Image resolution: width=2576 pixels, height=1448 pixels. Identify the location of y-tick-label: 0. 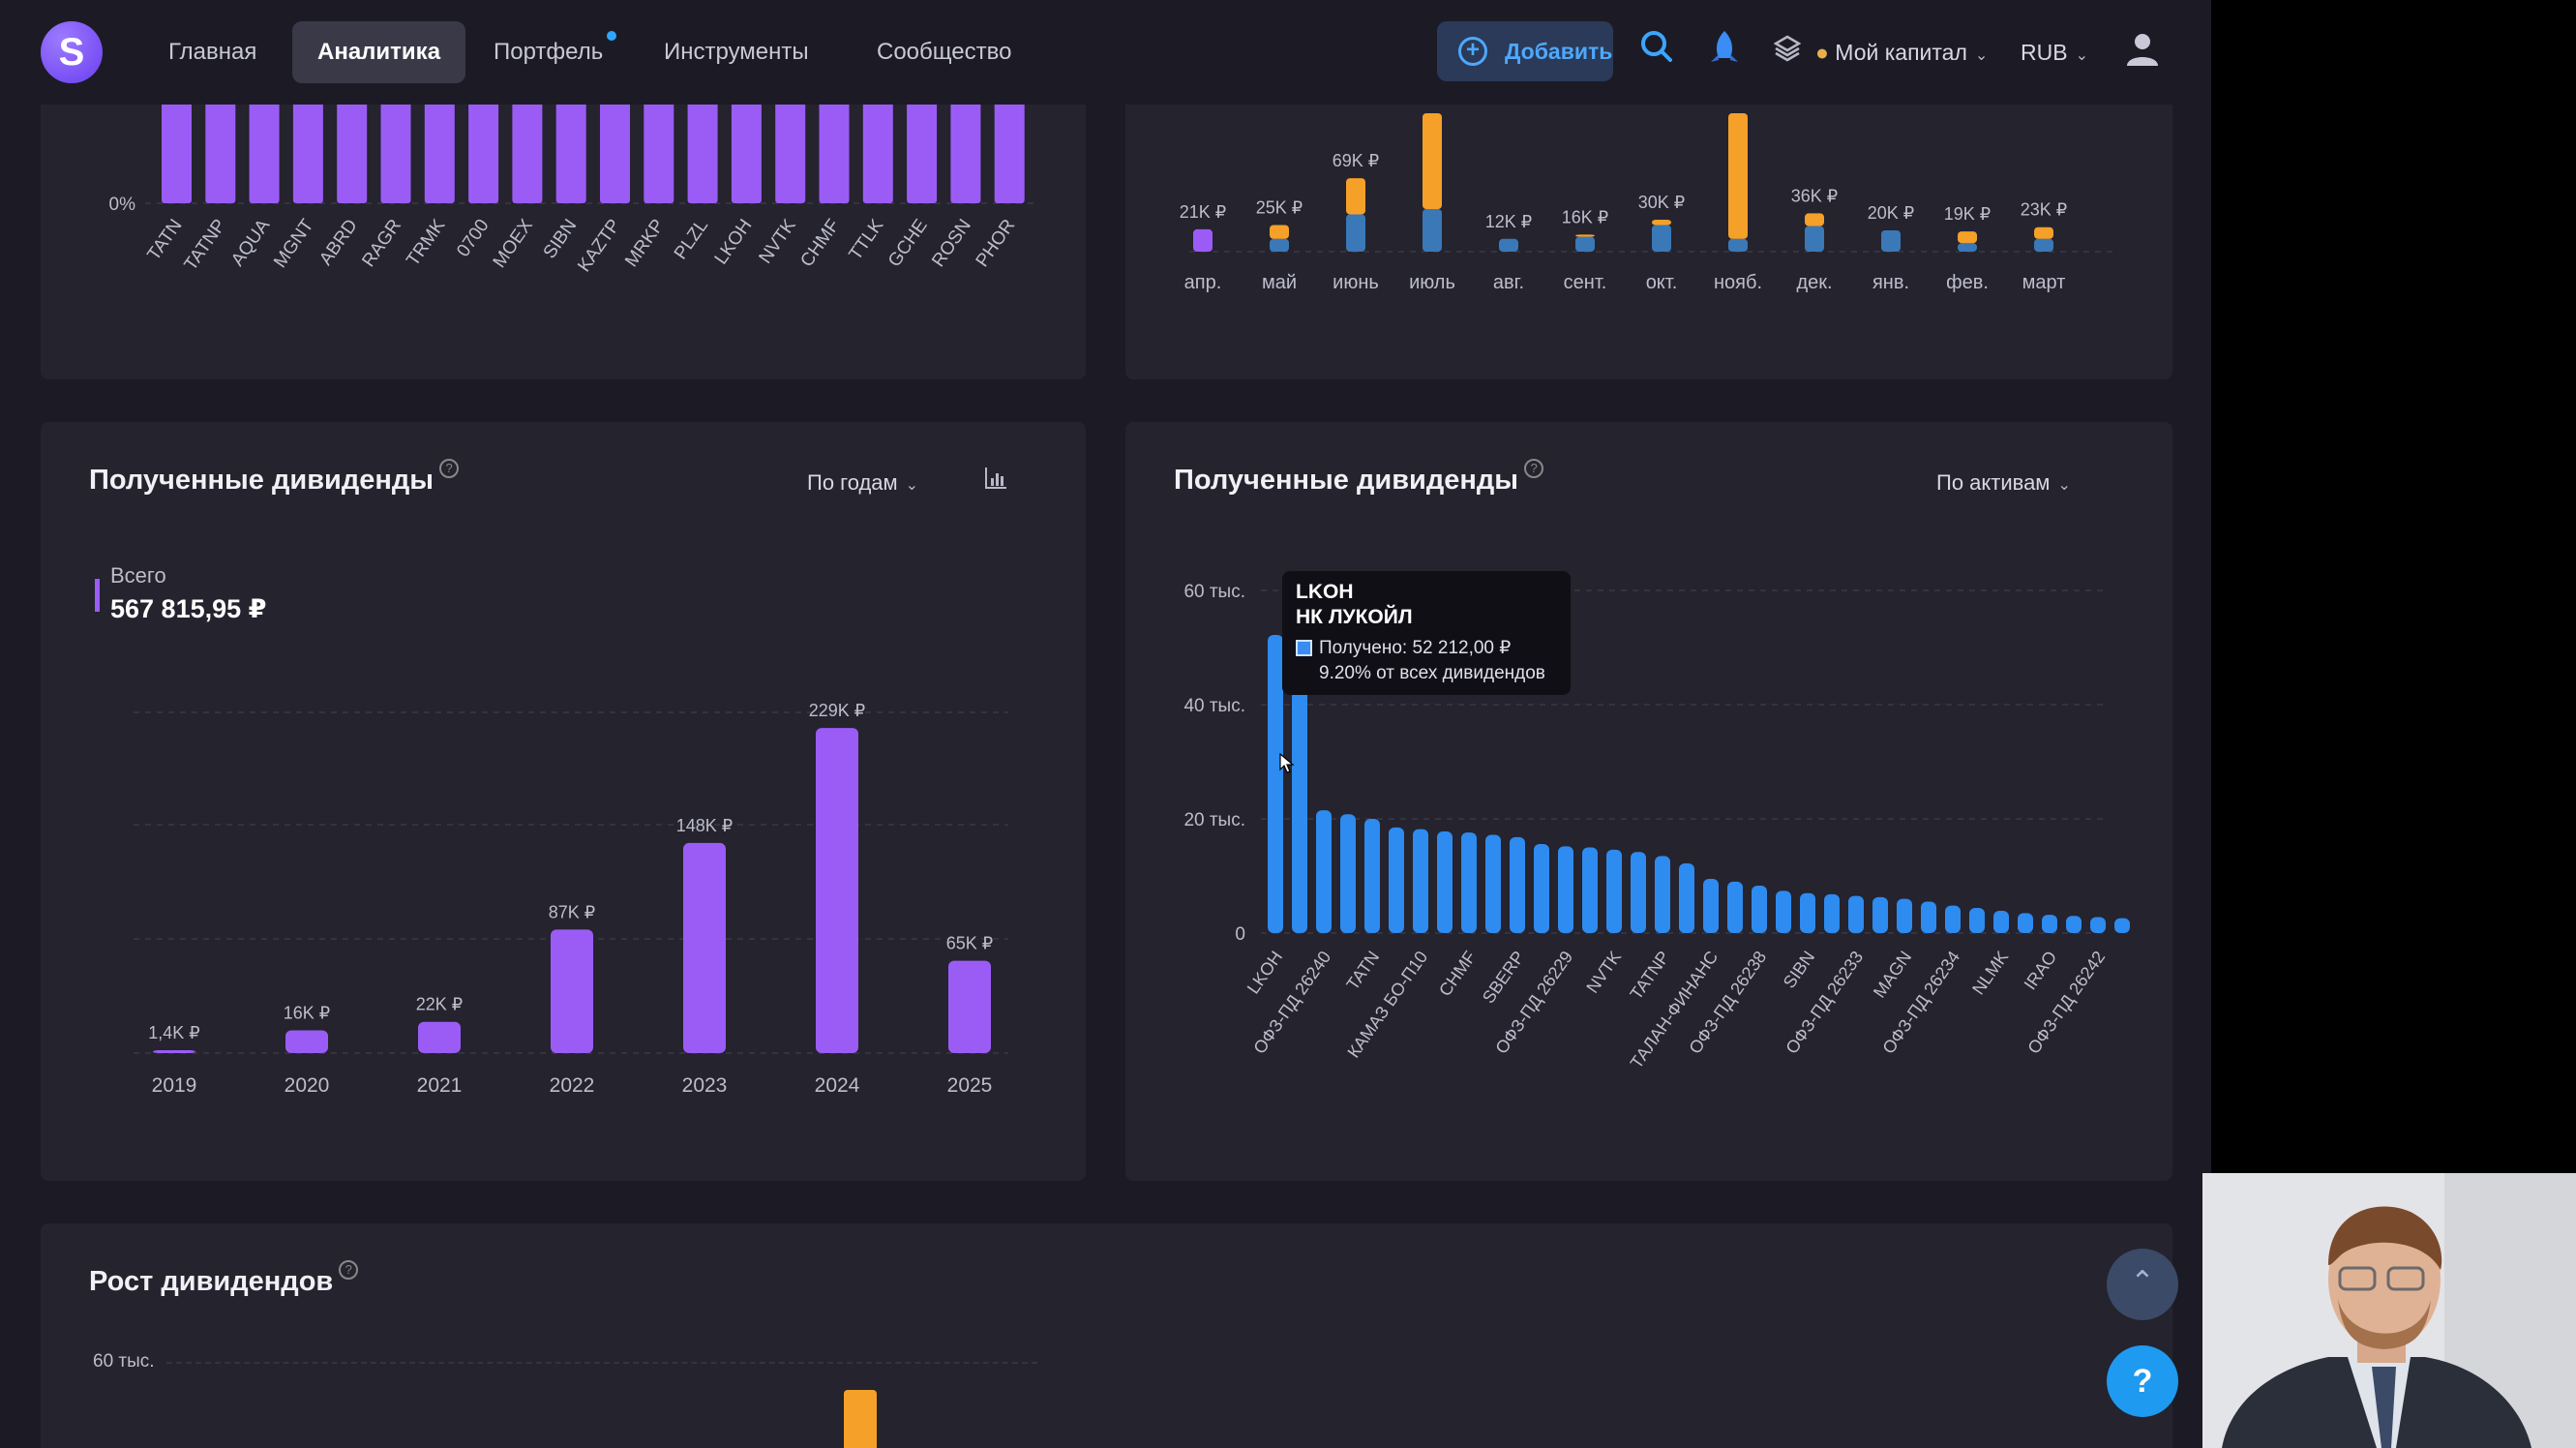
(1240, 934).